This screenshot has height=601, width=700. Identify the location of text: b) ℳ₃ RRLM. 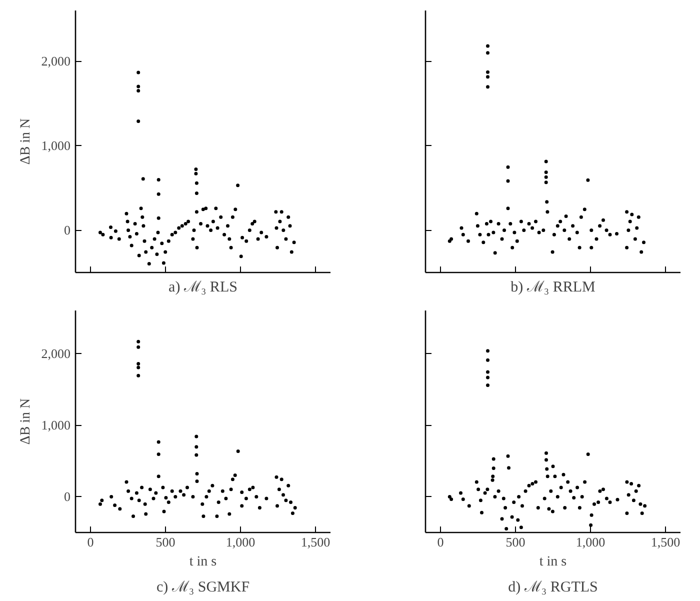
(553, 288).